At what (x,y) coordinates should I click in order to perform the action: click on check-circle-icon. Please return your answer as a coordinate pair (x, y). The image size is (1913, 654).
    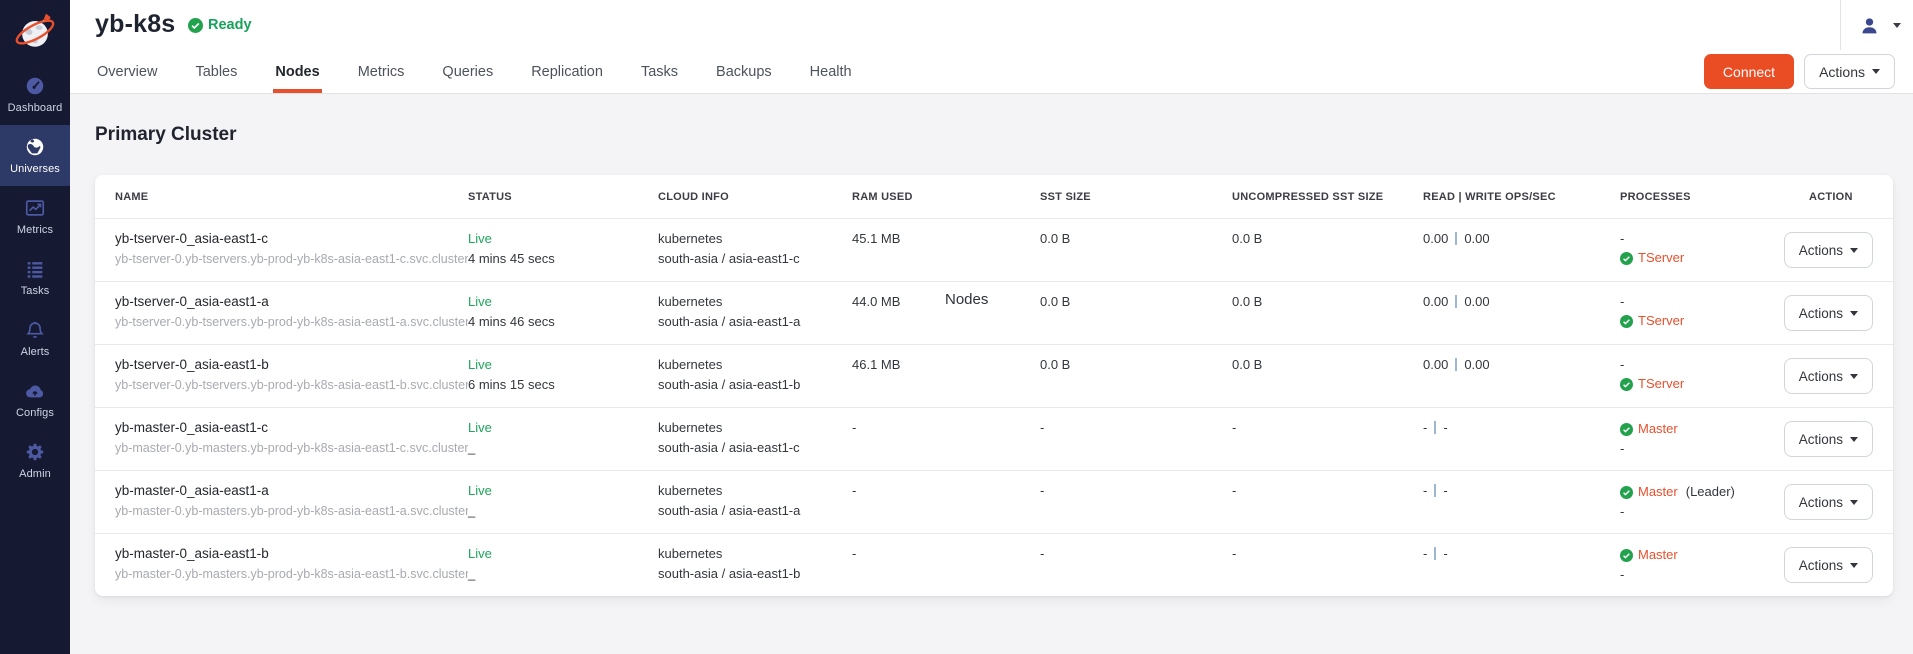
    Looking at the image, I should click on (1626, 321).